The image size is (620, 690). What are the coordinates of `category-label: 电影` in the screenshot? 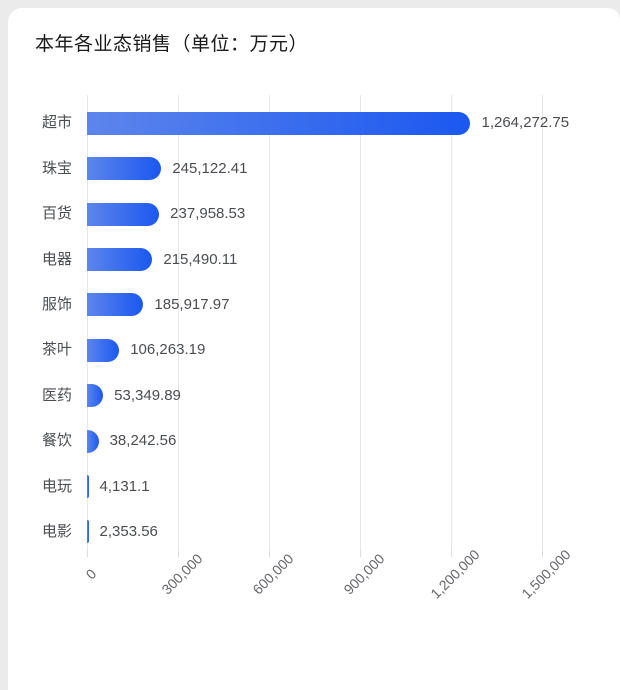 It's located at (56, 531).